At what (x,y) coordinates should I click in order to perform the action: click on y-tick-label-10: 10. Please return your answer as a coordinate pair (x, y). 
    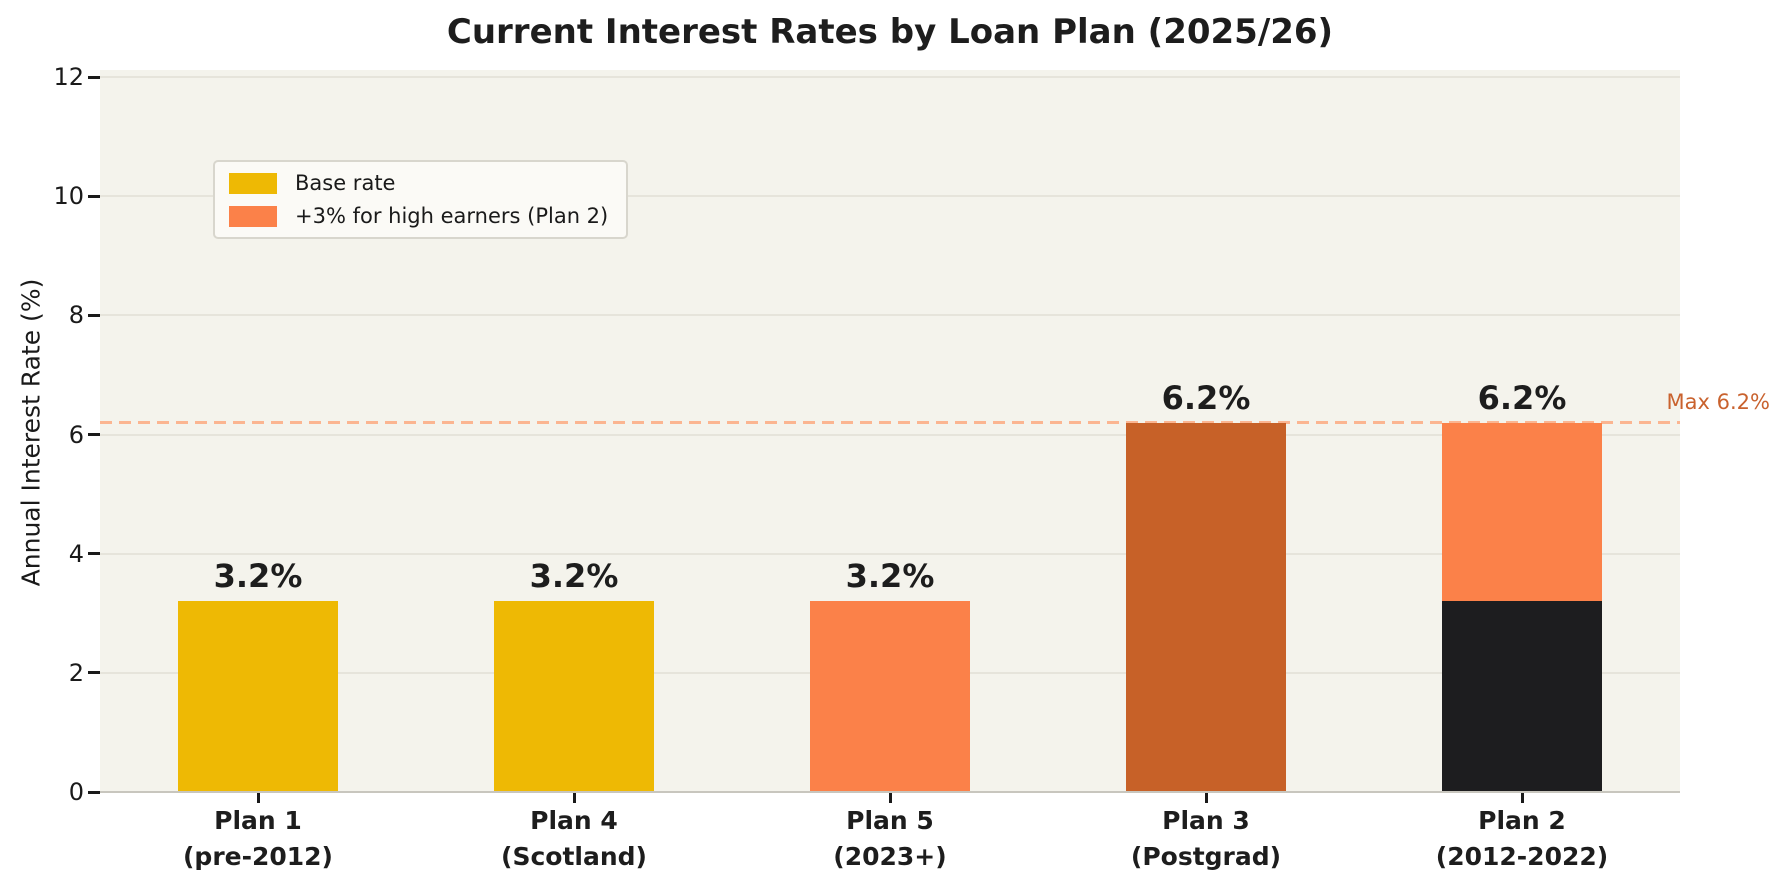
    Looking at the image, I should click on (68, 196).